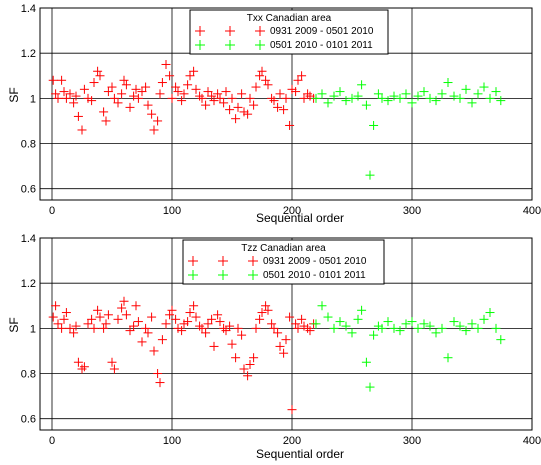 This screenshot has width=541, height=465. What do you see at coordinates (172, 211) in the screenshot?
I see `x-tick-label: 100` at bounding box center [172, 211].